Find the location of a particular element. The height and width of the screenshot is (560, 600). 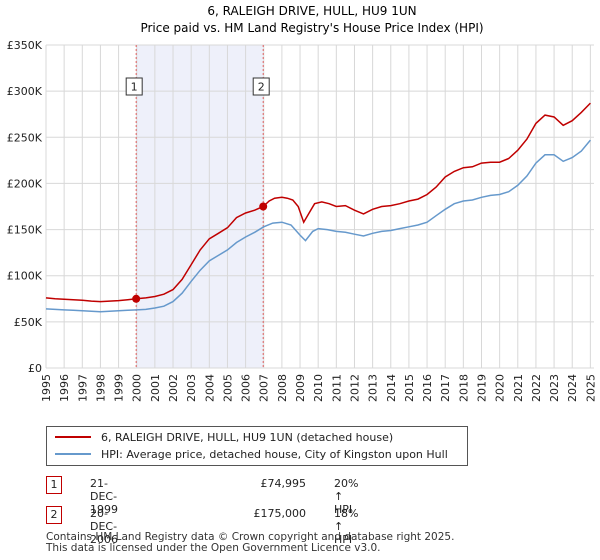

y-tick-label: £200K is located at coordinates (25, 183).